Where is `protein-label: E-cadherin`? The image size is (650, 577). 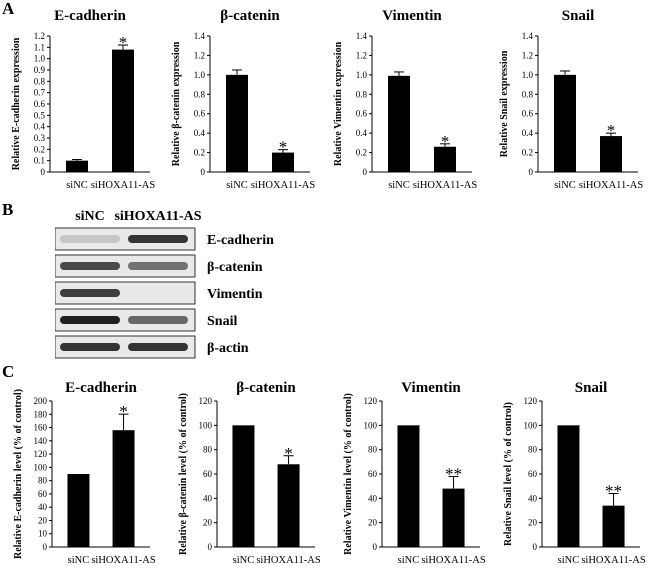
protein-label: E-cadherin is located at coordinates (240, 240).